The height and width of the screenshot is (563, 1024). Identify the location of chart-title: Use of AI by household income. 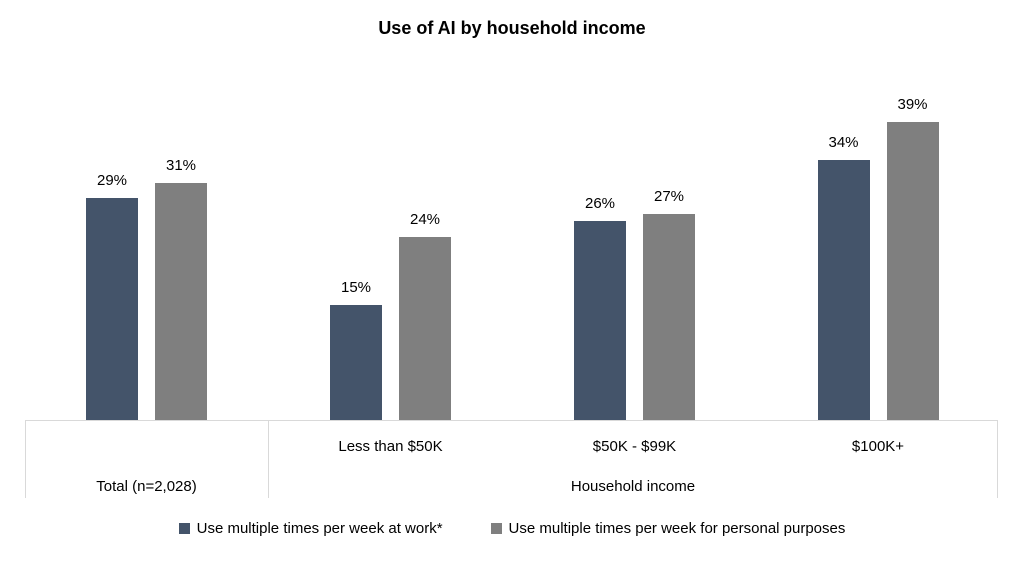
(512, 28).